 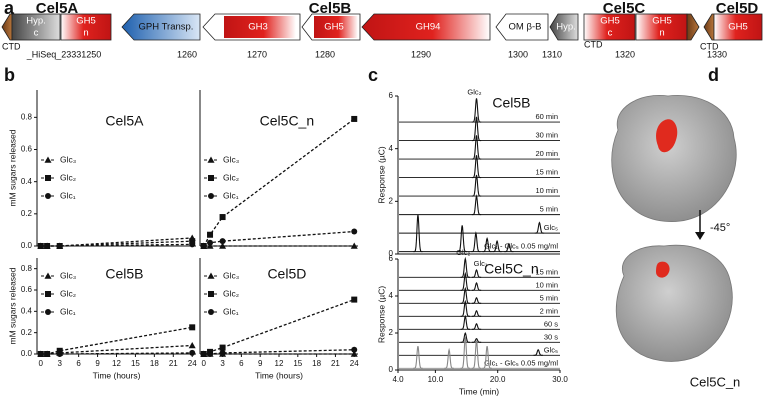 What do you see at coordinates (549, 310) in the screenshot?
I see `trace-label: 2 min` at bounding box center [549, 310].